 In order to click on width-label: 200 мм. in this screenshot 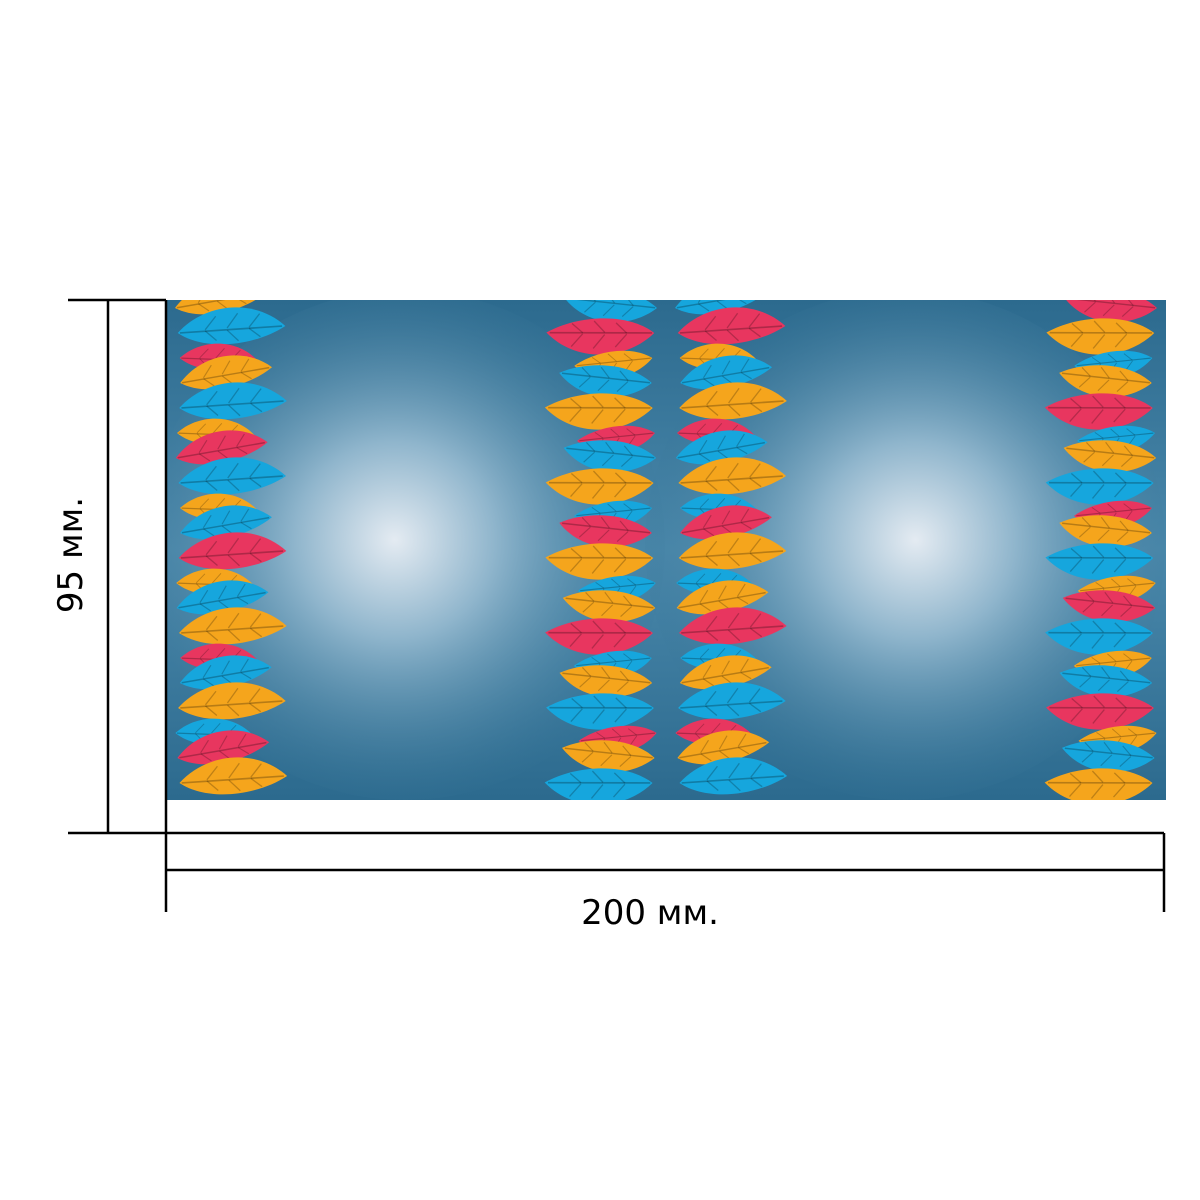, I will do `click(650, 913)`.